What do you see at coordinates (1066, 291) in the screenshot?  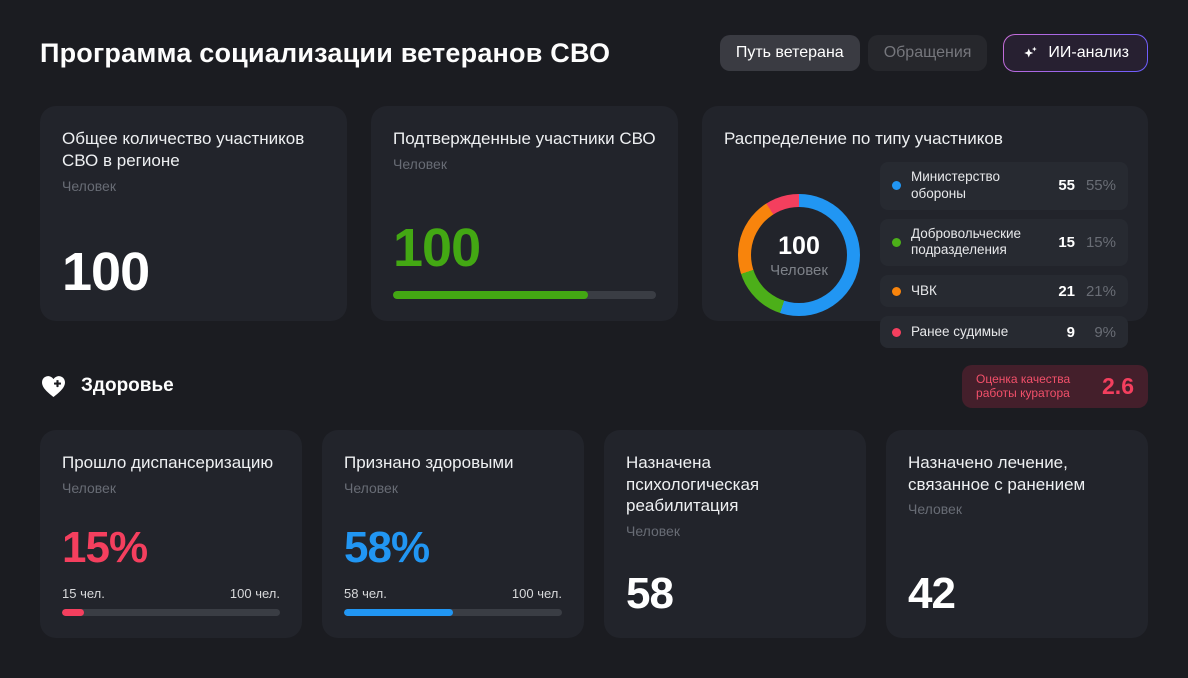 I see `legend-value: 21` at bounding box center [1066, 291].